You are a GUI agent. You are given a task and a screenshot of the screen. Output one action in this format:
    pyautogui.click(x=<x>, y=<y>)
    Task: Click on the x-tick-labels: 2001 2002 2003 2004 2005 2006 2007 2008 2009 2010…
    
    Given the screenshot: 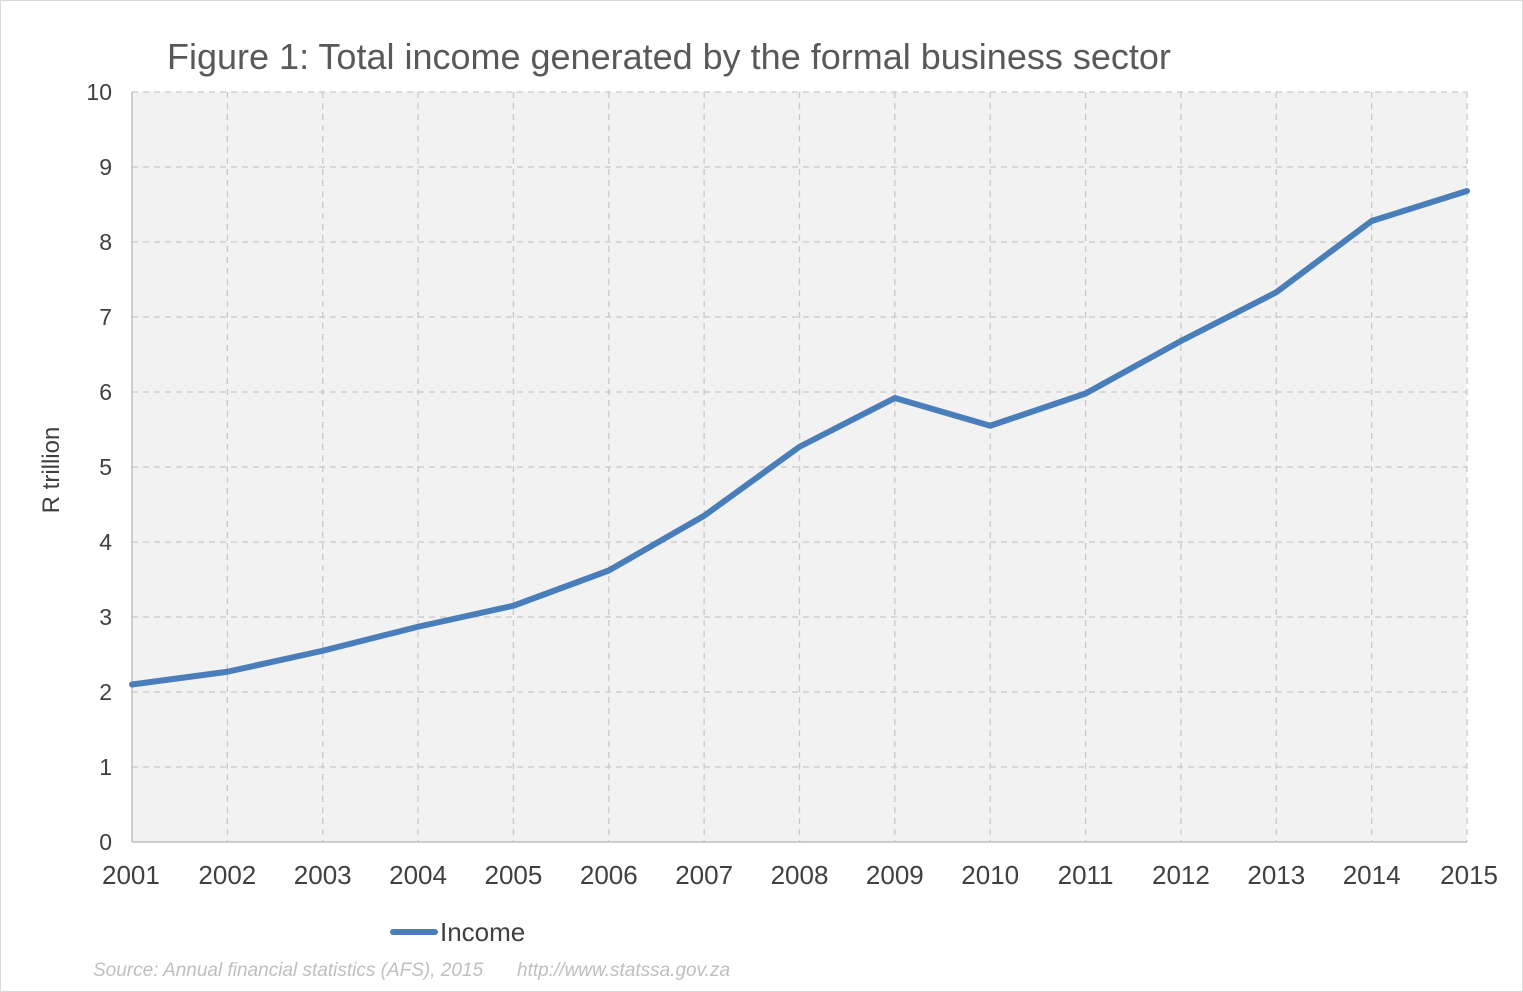 What is the action you would take?
    pyautogui.click(x=800, y=875)
    